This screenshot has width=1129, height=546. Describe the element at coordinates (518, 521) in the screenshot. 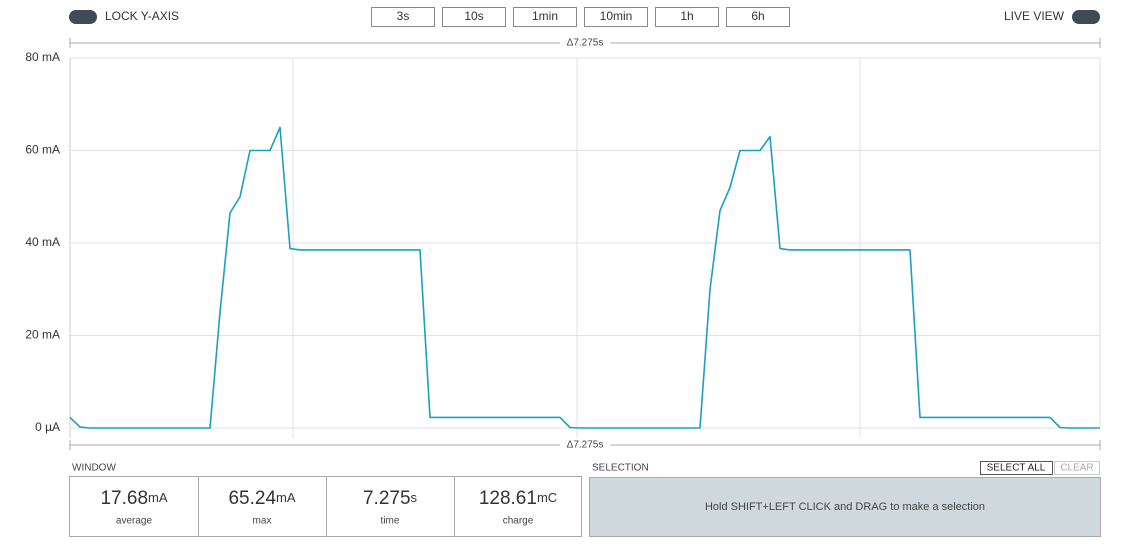

I see `stat-label: charge` at that location.